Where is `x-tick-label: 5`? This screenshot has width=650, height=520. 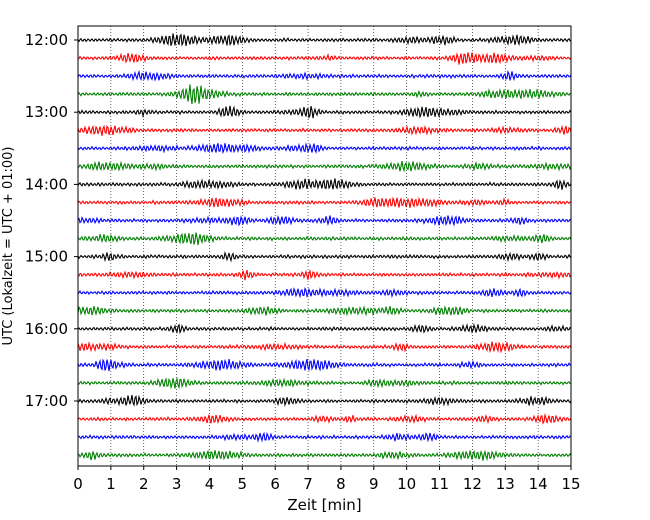
x-tick-label: 5 is located at coordinates (243, 484).